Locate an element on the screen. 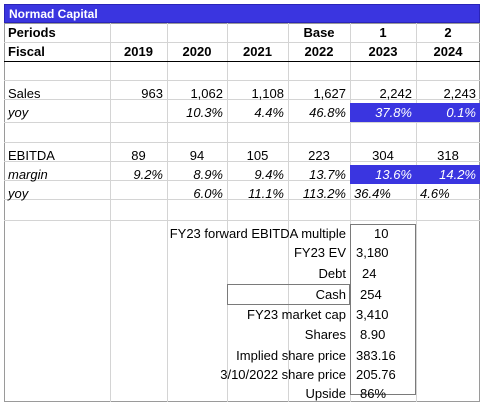 The width and height of the screenshot is (482, 406). ebitda-yoy-cell: 11.1% is located at coordinates (266, 193).